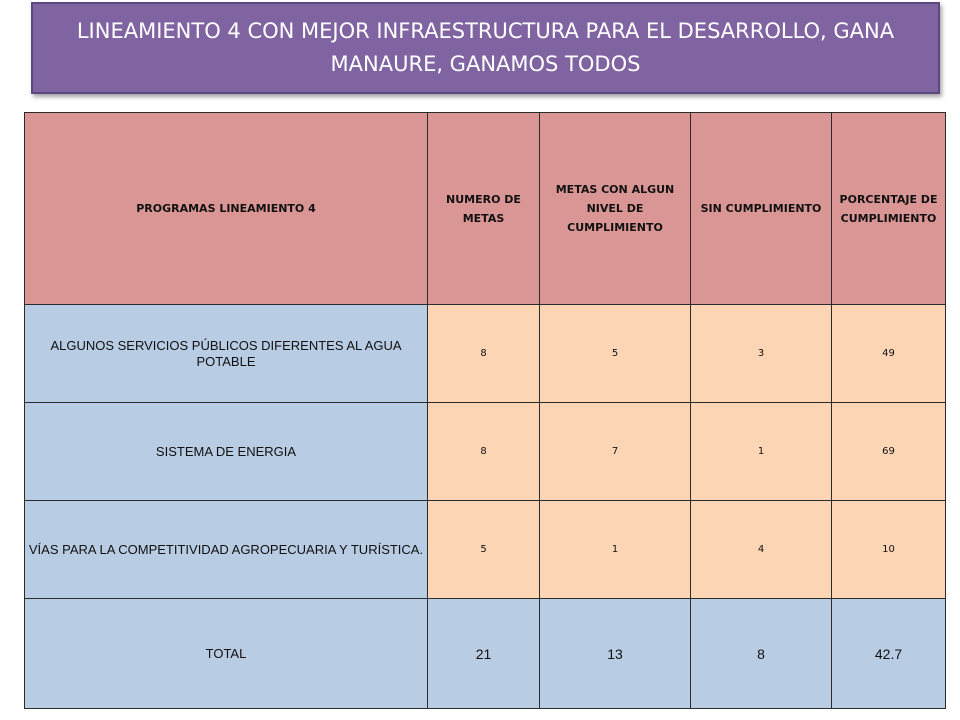 The width and height of the screenshot is (960, 720). What do you see at coordinates (615, 549) in the screenshot?
I see `con-cumplimiento-cell: 1` at bounding box center [615, 549].